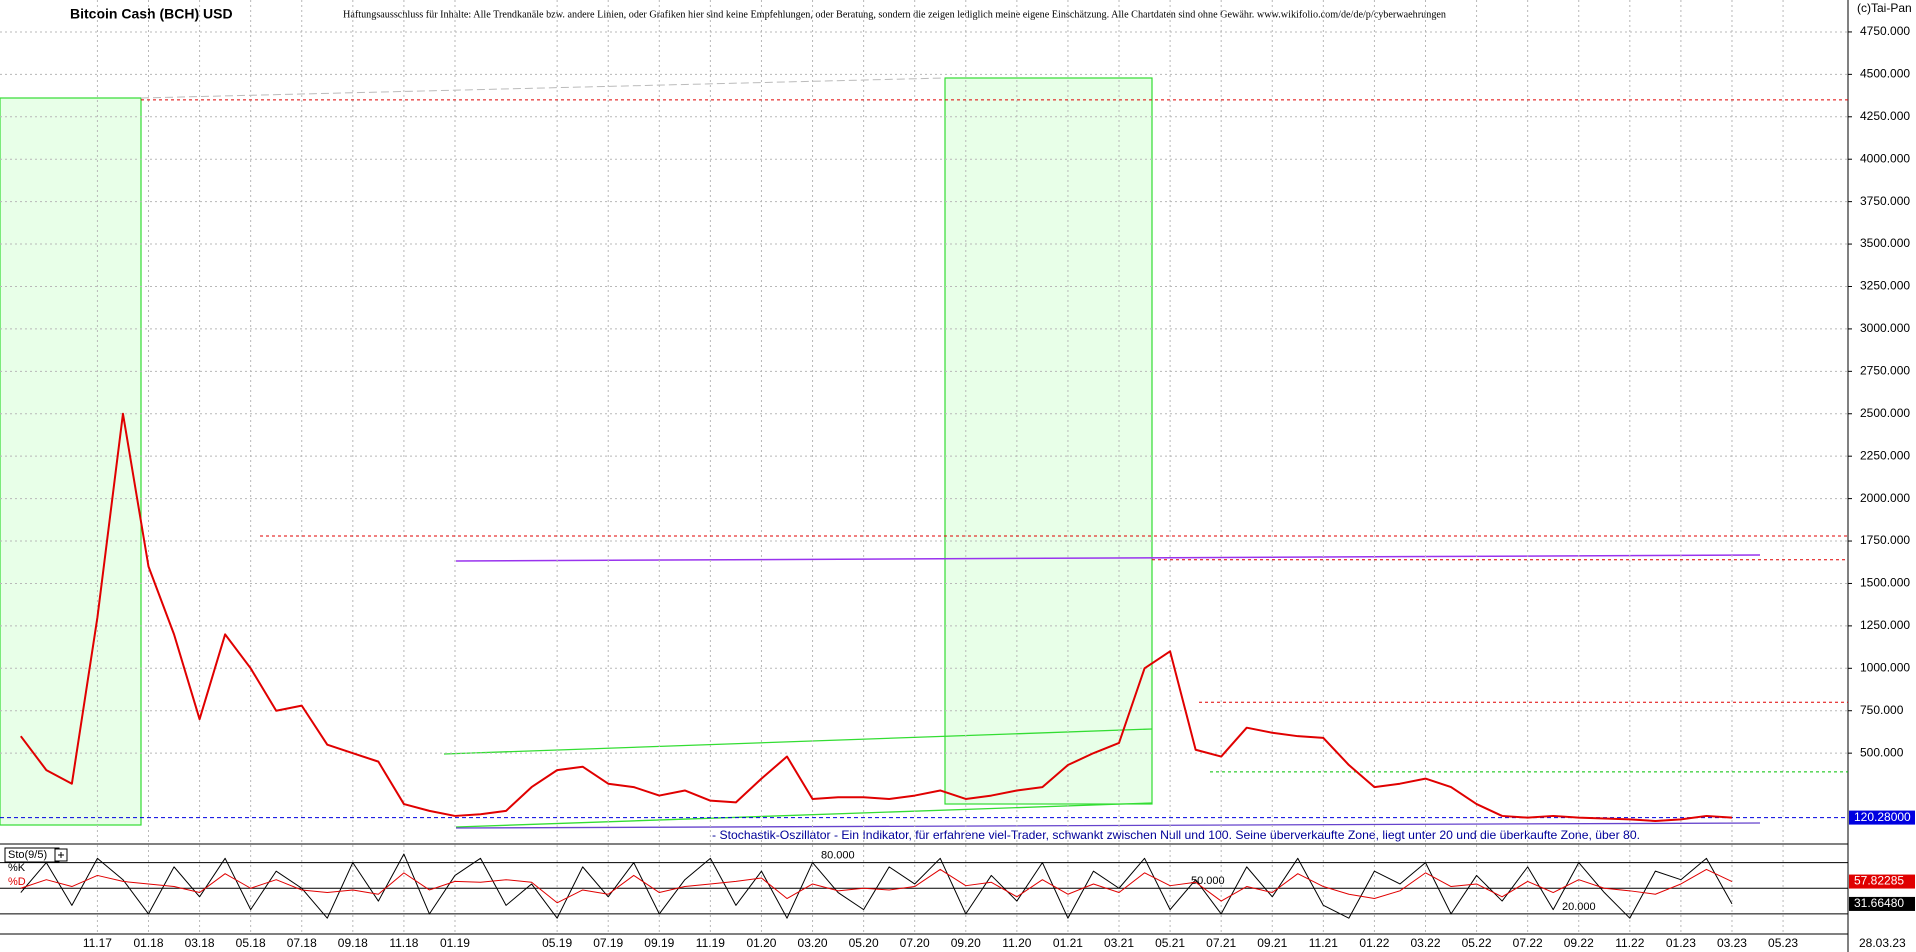  Describe the element at coordinates (1374, 943) in the screenshot. I see `x-tick-label: 01.22` at that location.